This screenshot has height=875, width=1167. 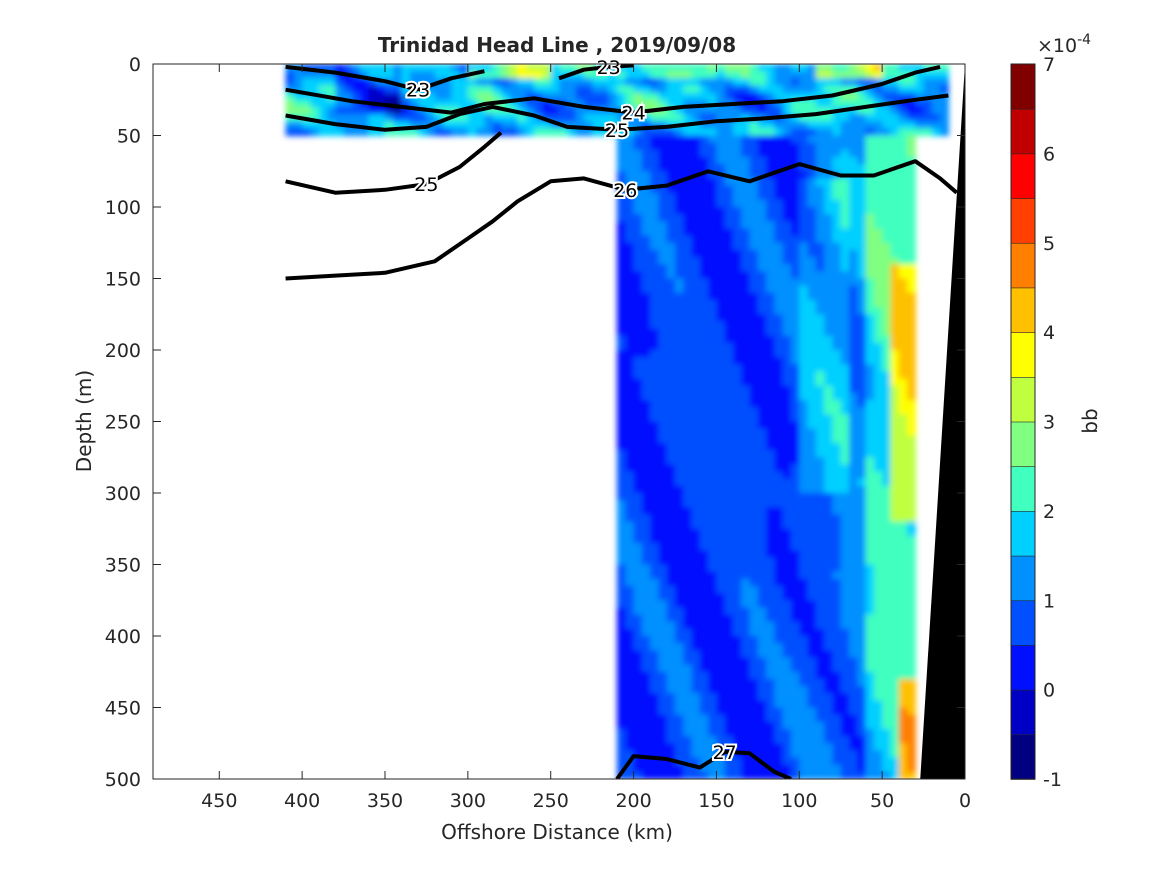 I want to click on x-tick-label: 150, so click(x=716, y=801).